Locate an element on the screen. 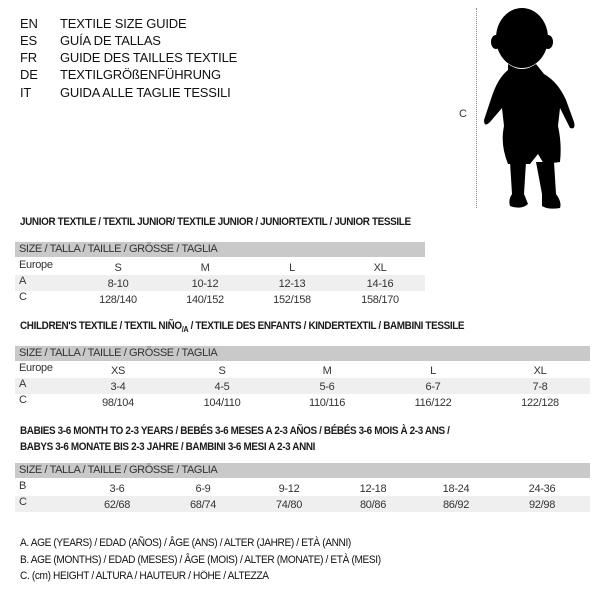 Image resolution: width=600 pixels, height=600 pixels. junior-row-a: A 8-10 10-12 12-13 14-16 is located at coordinates (220, 283).